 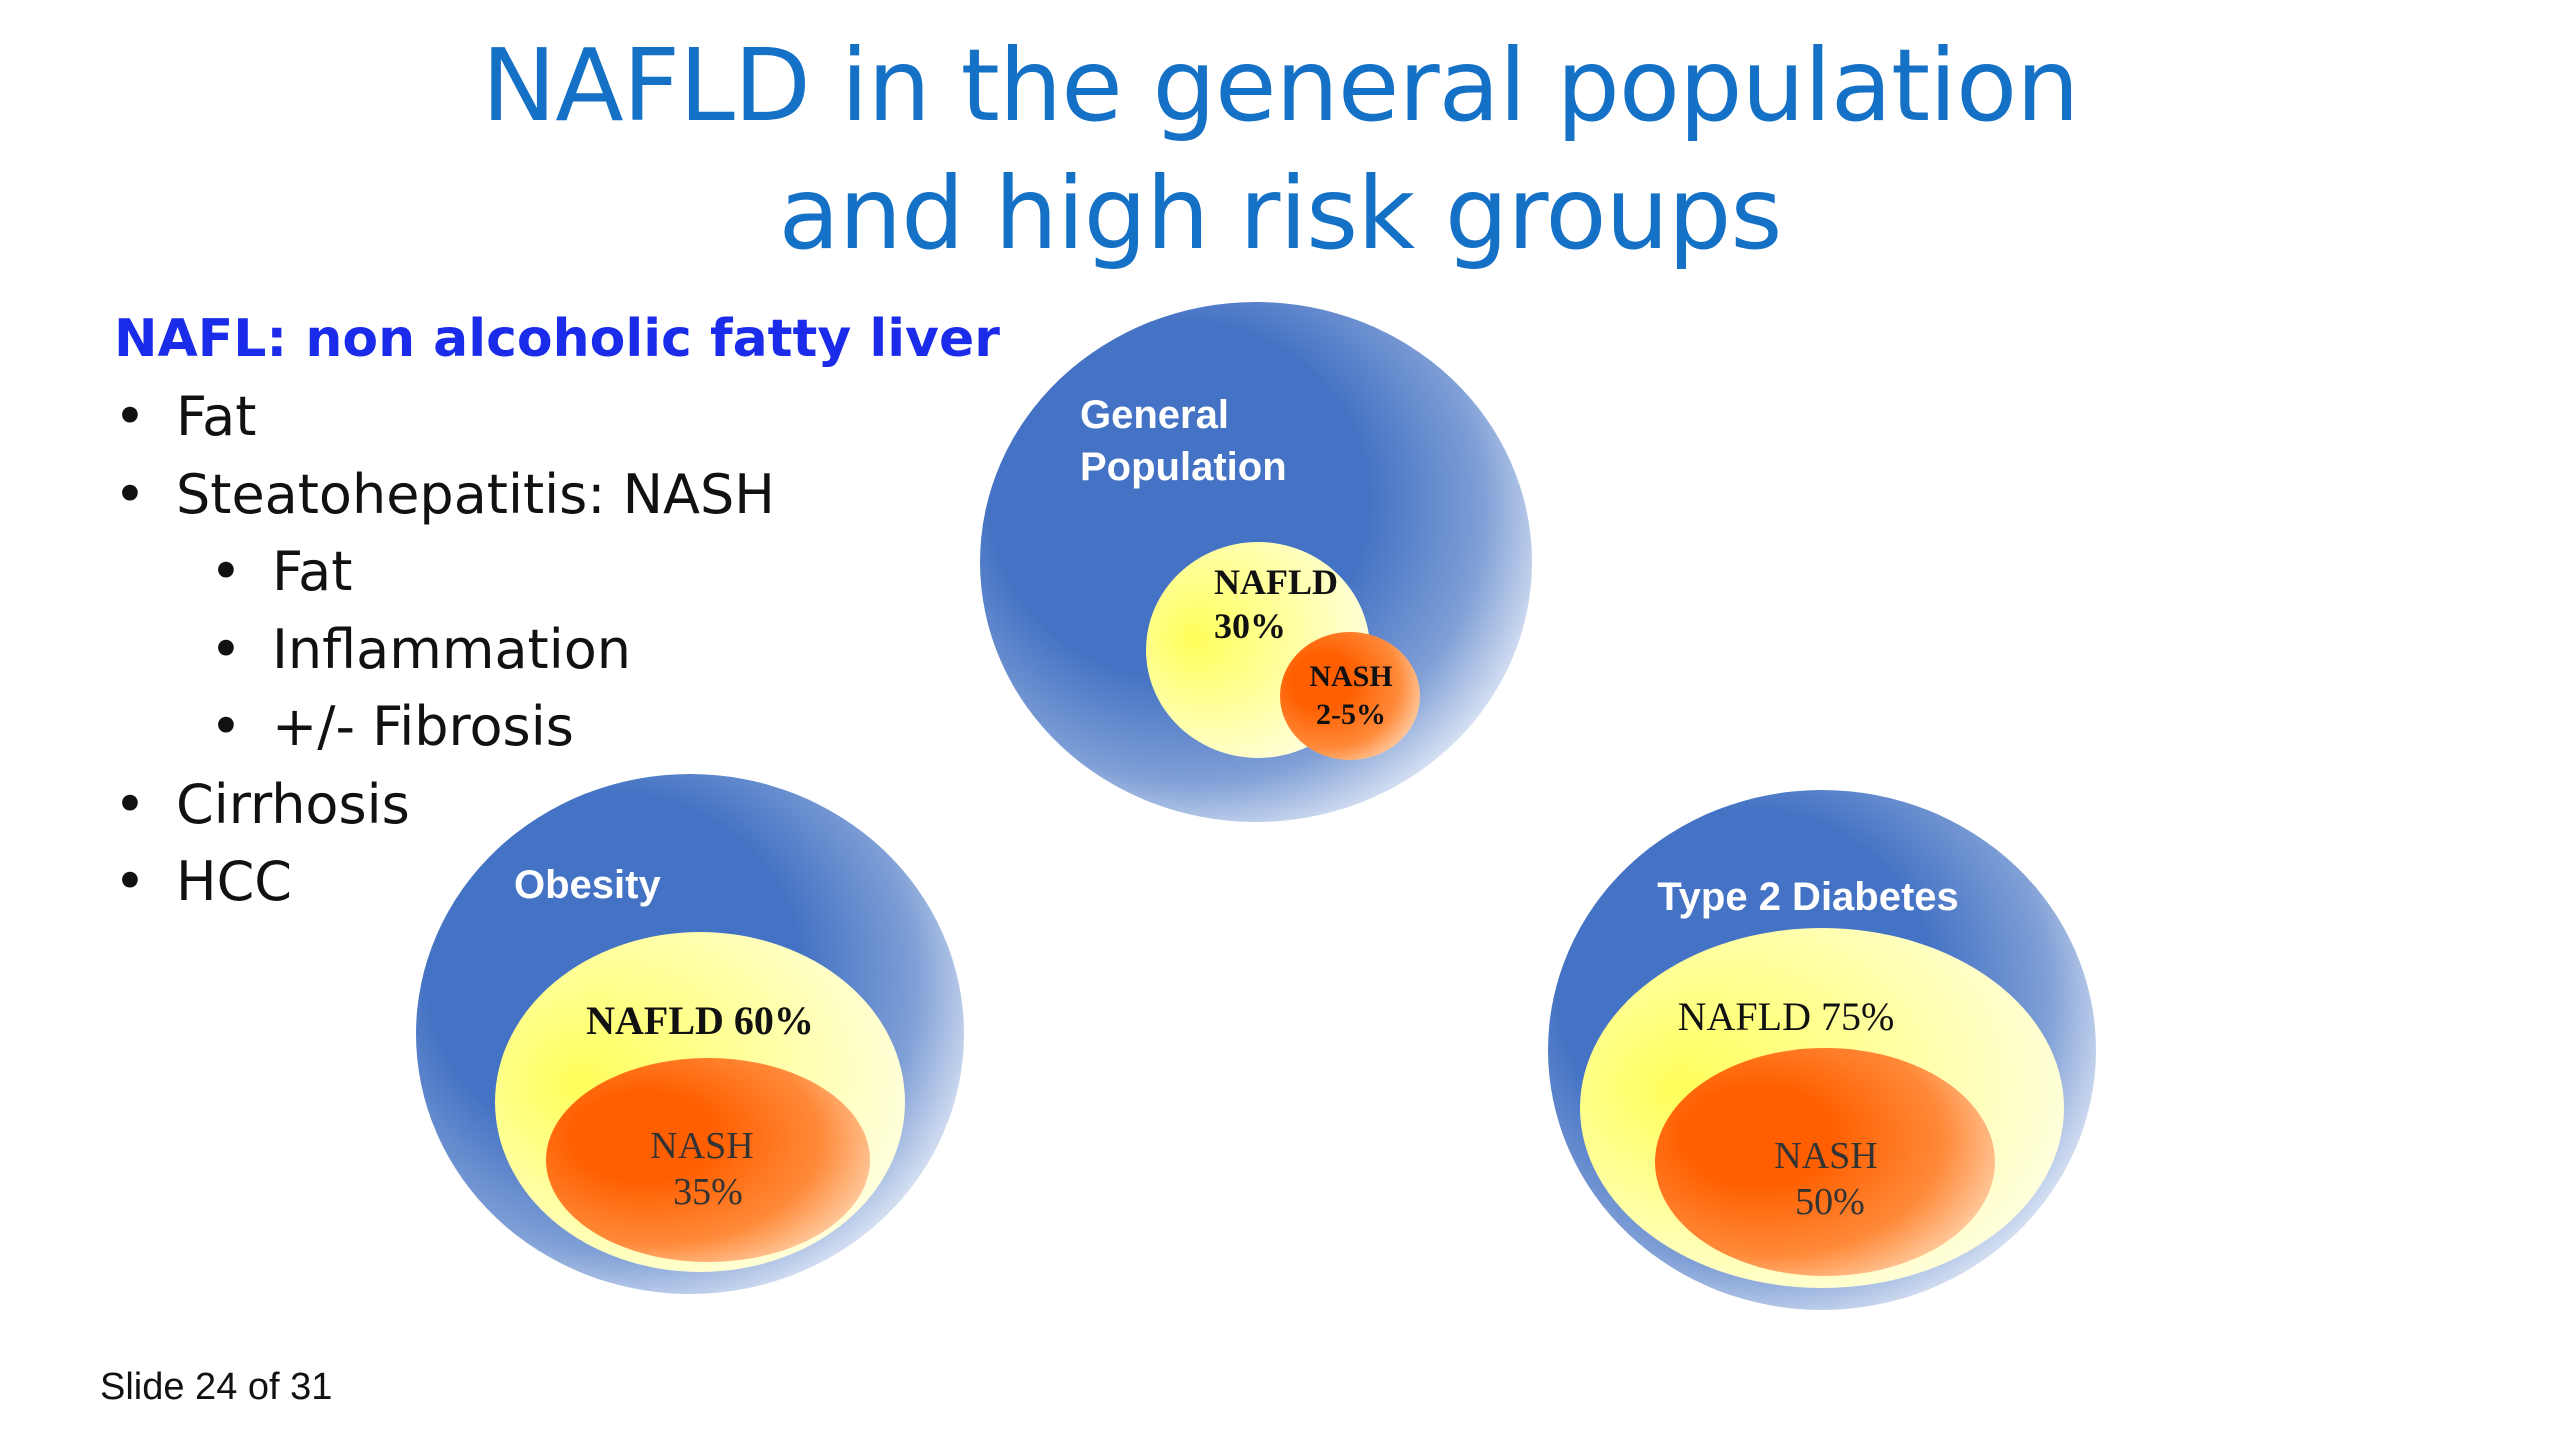 What do you see at coordinates (1351, 714) in the screenshot?
I see `general-nash-label-2: 2-5%` at bounding box center [1351, 714].